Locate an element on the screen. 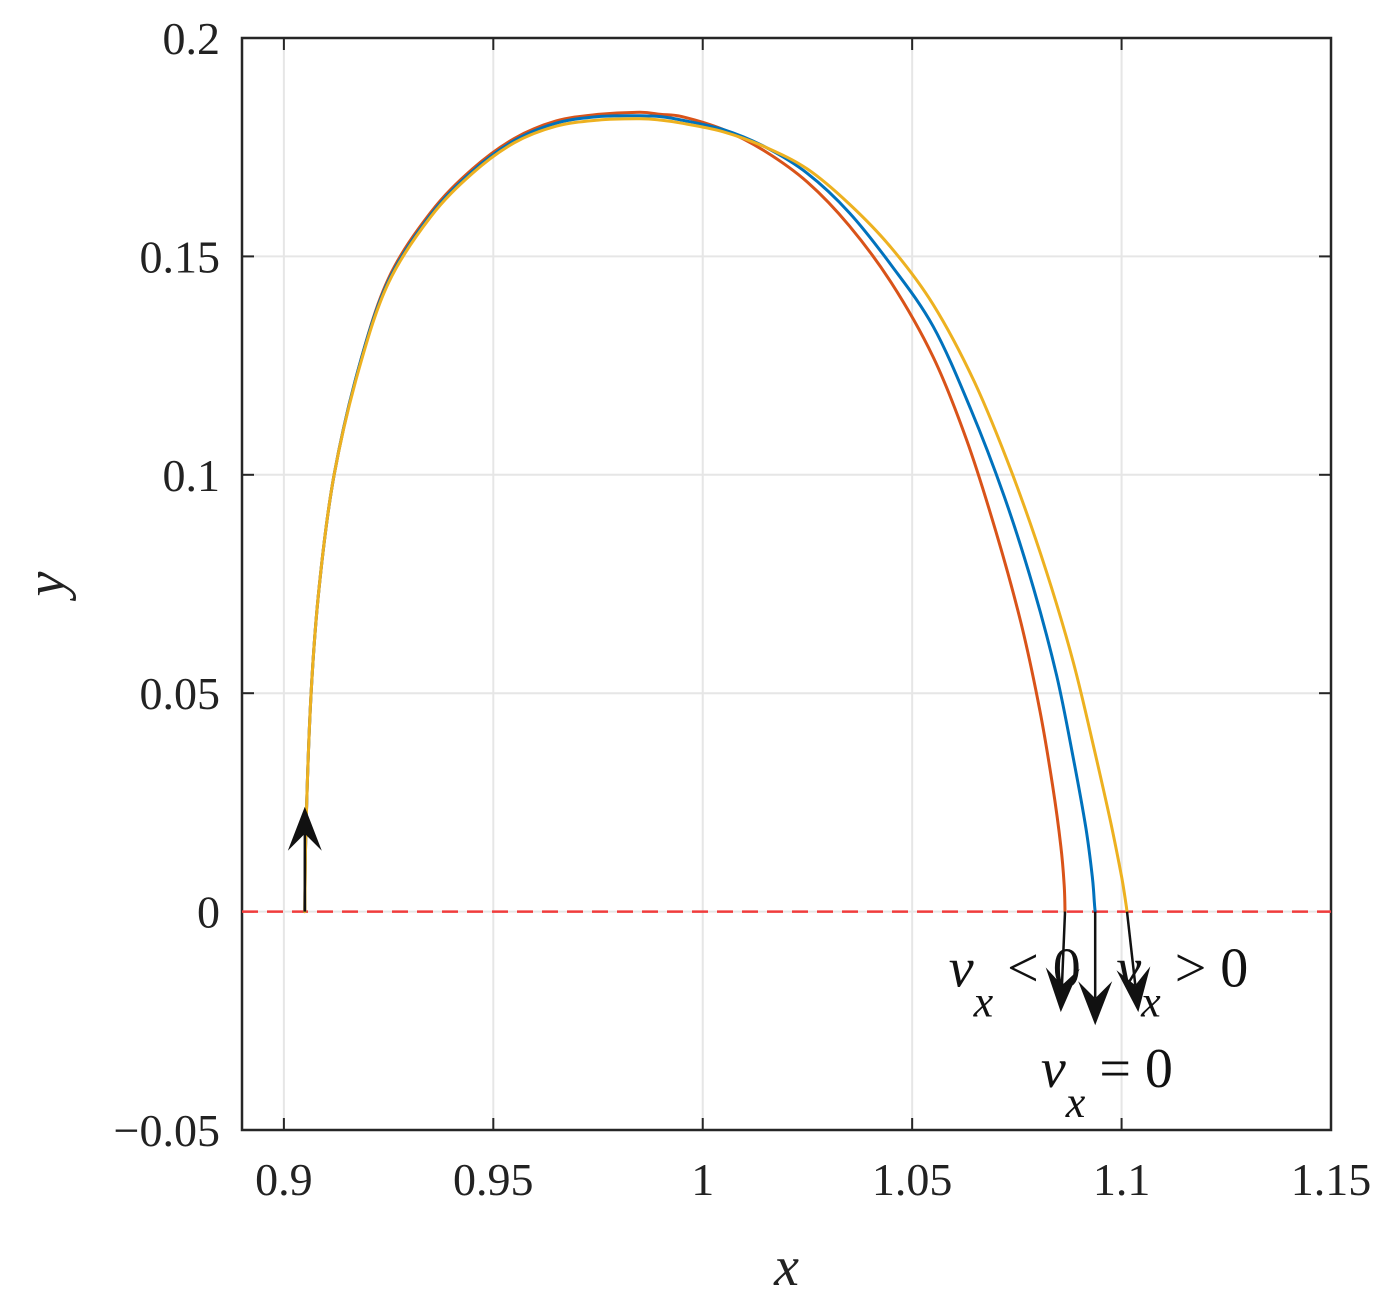 Image resolution: width=1393 pixels, height=1306 pixels. annotation-label-3: vx = 0 is located at coordinates (1107, 1082).